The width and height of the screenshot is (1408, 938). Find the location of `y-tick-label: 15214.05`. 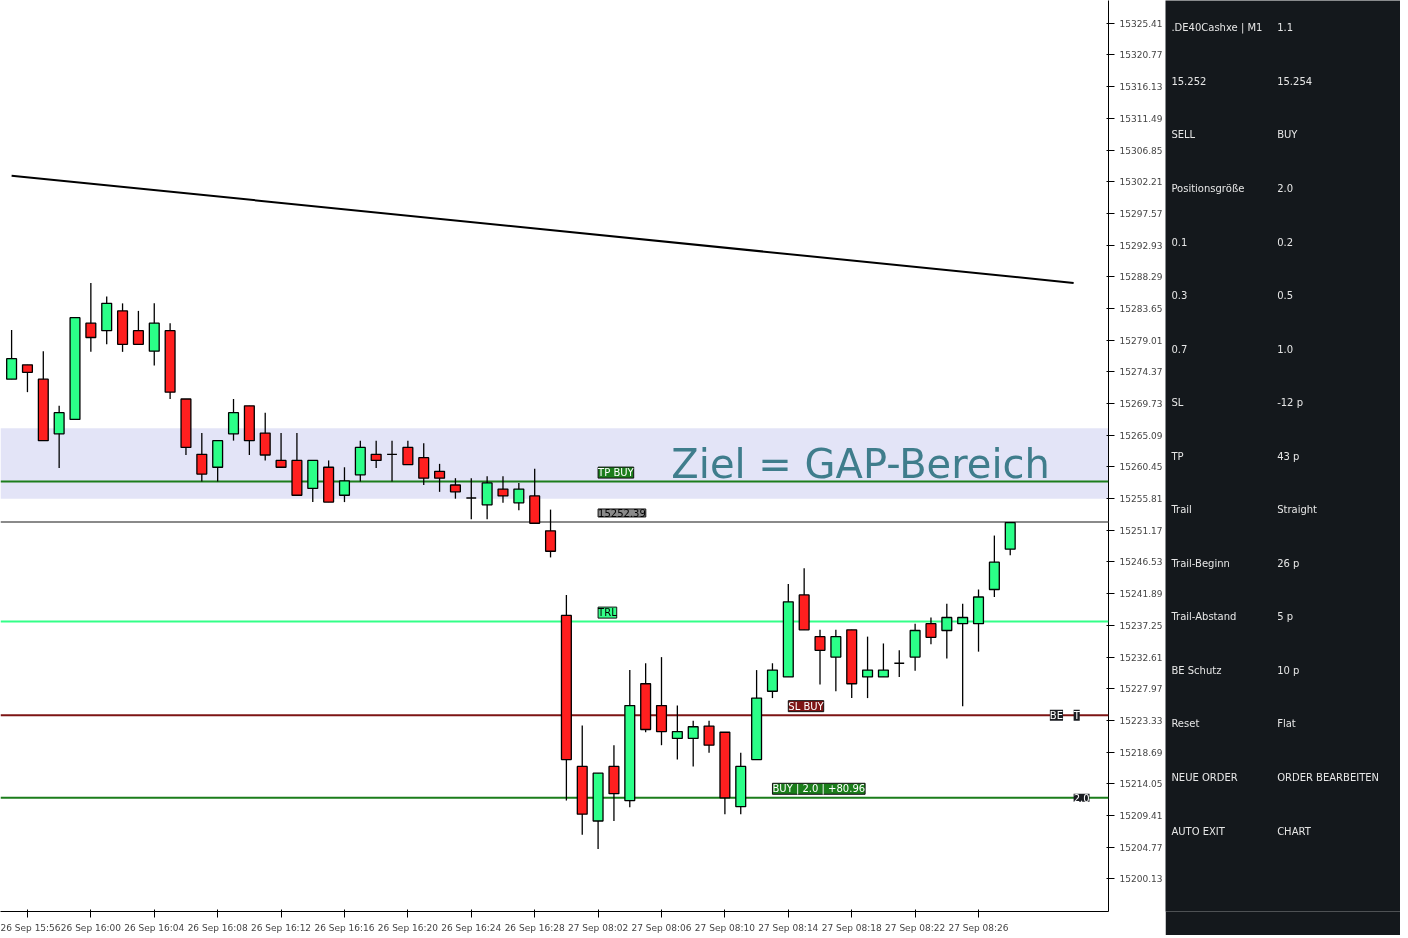

y-tick-label: 15214.05 is located at coordinates (1141, 784).